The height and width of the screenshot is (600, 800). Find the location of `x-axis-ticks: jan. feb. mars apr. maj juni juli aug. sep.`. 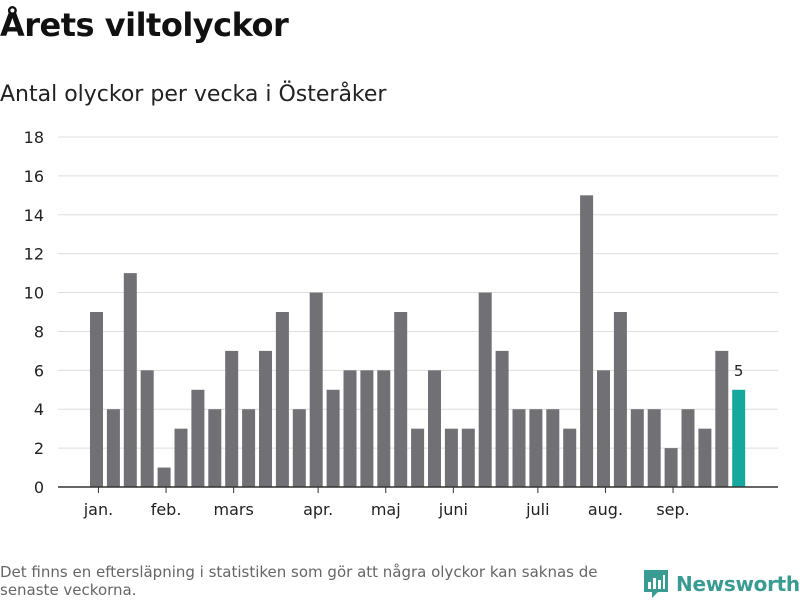

x-axis-ticks: jan. feb. mars apr. maj juni juli aug. sep. is located at coordinates (386, 503).